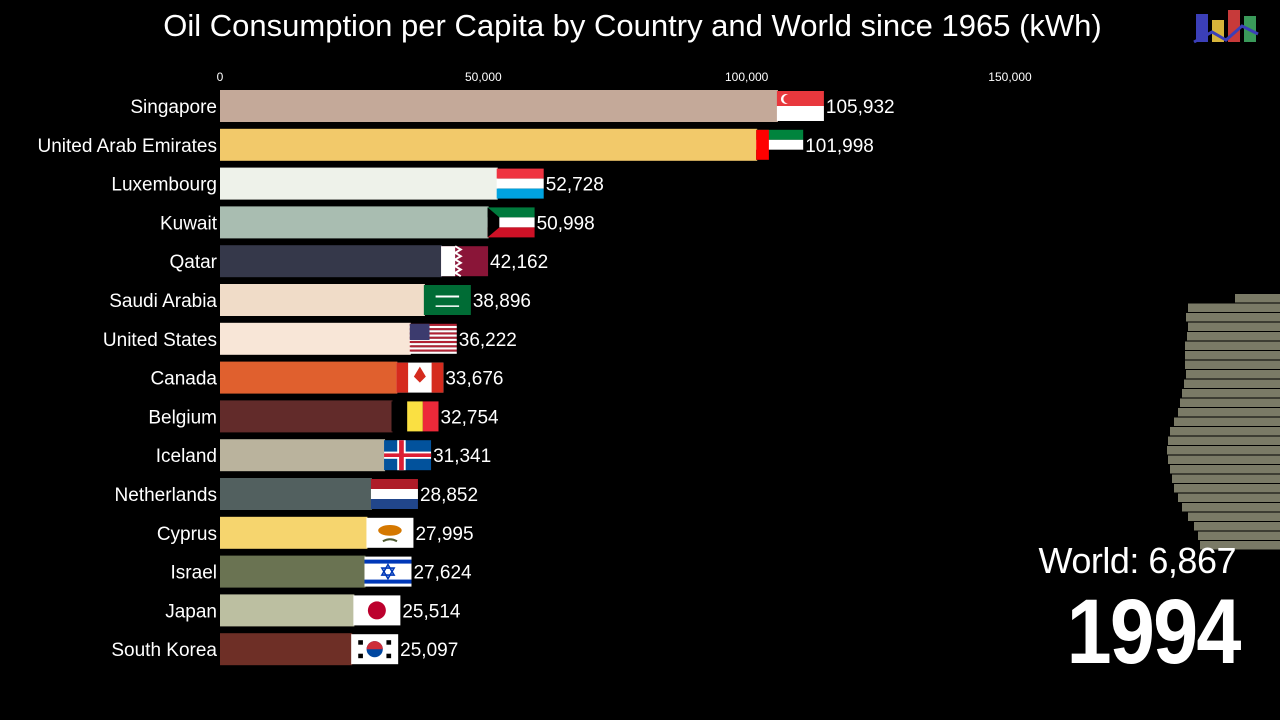 Image resolution: width=1280 pixels, height=720 pixels. What do you see at coordinates (465, 261) in the screenshot?
I see `qatar-flag-icon` at bounding box center [465, 261].